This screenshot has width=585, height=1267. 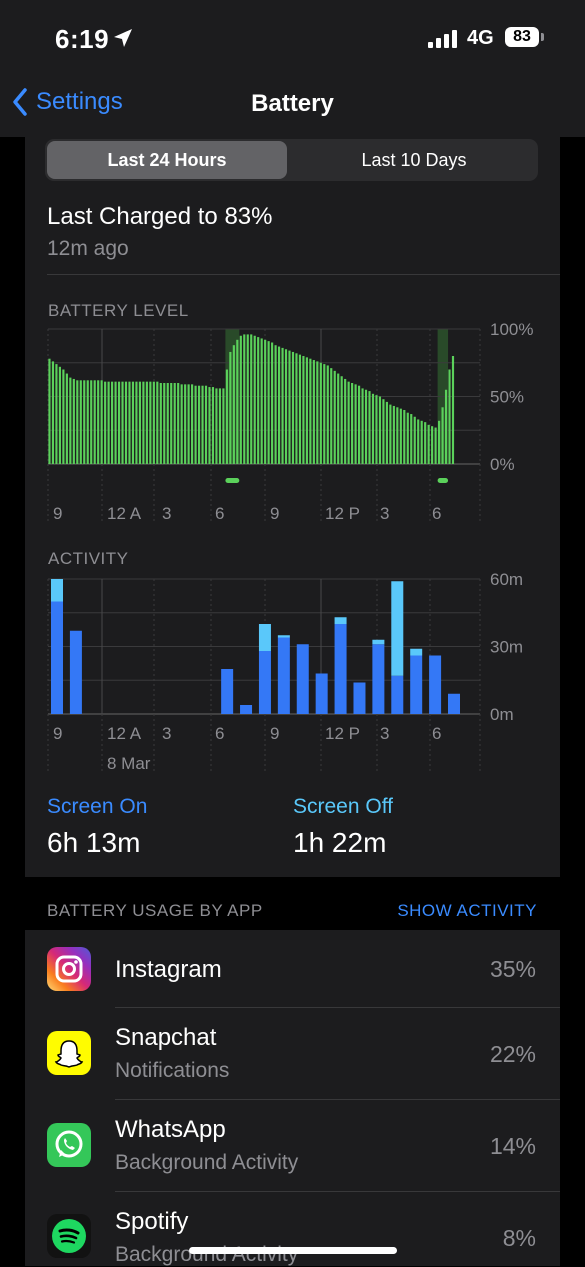 I want to click on segment-last-10-days: Last 10 Days, so click(x=414, y=160).